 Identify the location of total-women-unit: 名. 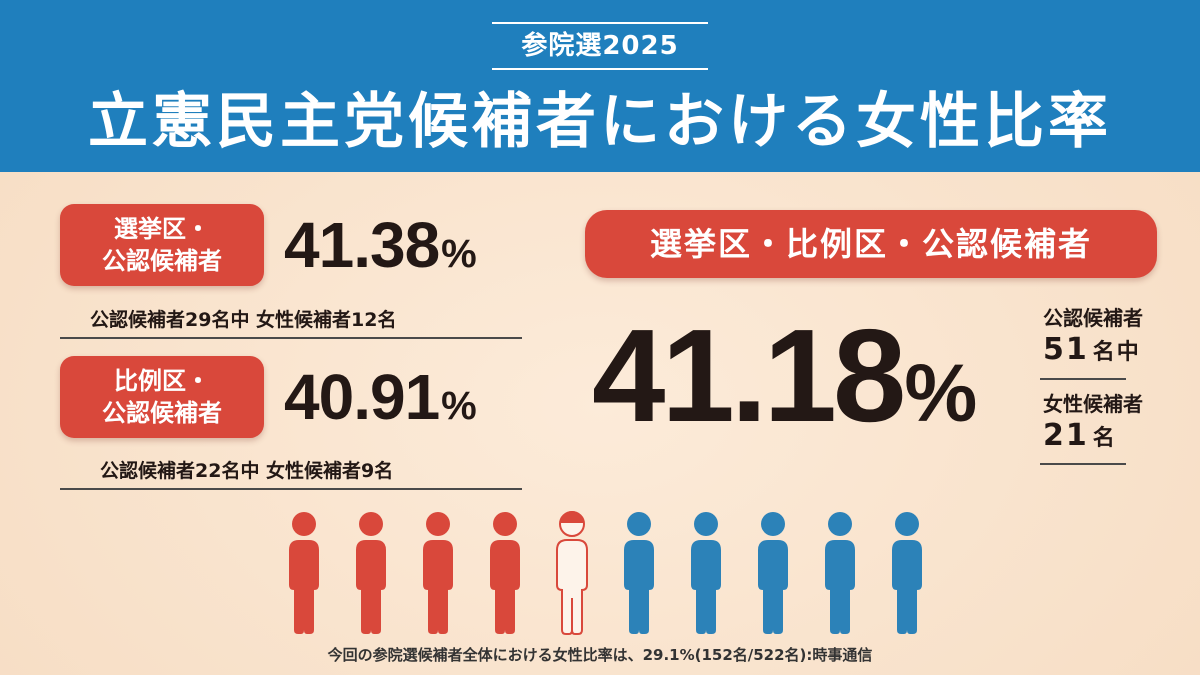
(1104, 438).